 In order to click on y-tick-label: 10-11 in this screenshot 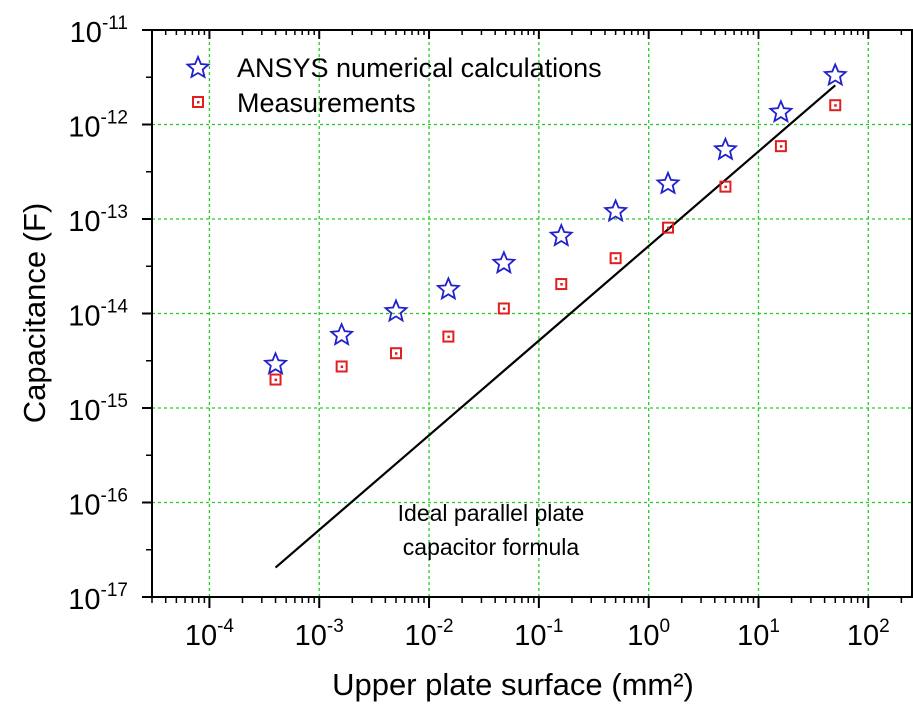, I will do `click(99, 31)`.